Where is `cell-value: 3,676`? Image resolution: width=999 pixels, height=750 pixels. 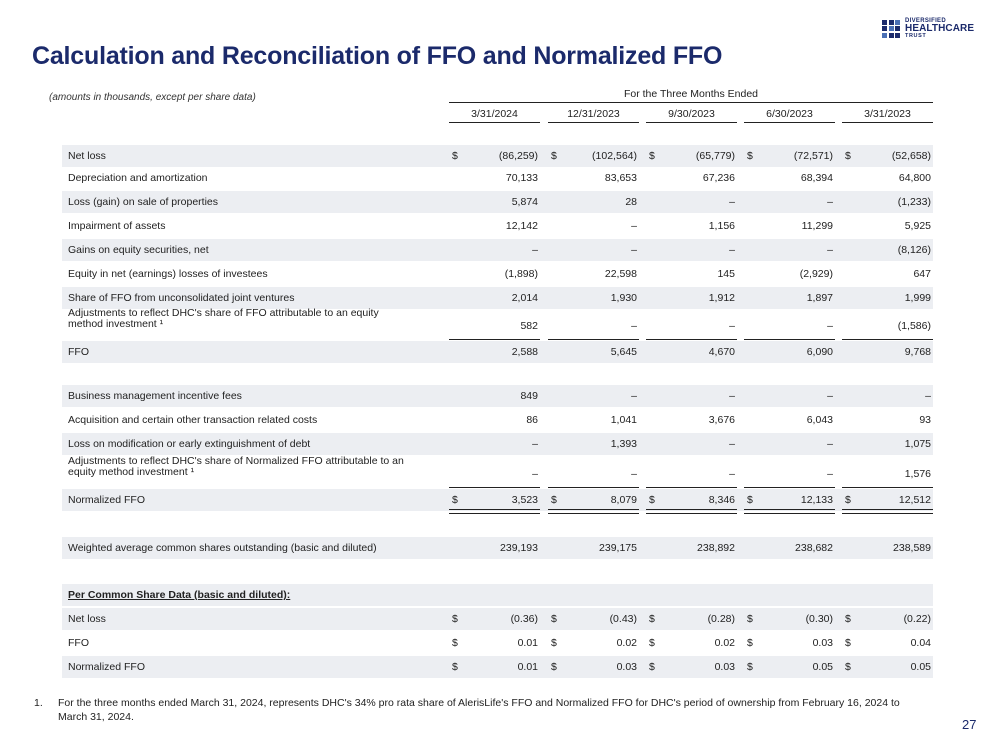
cell-value: 3,676 is located at coordinates (721, 420).